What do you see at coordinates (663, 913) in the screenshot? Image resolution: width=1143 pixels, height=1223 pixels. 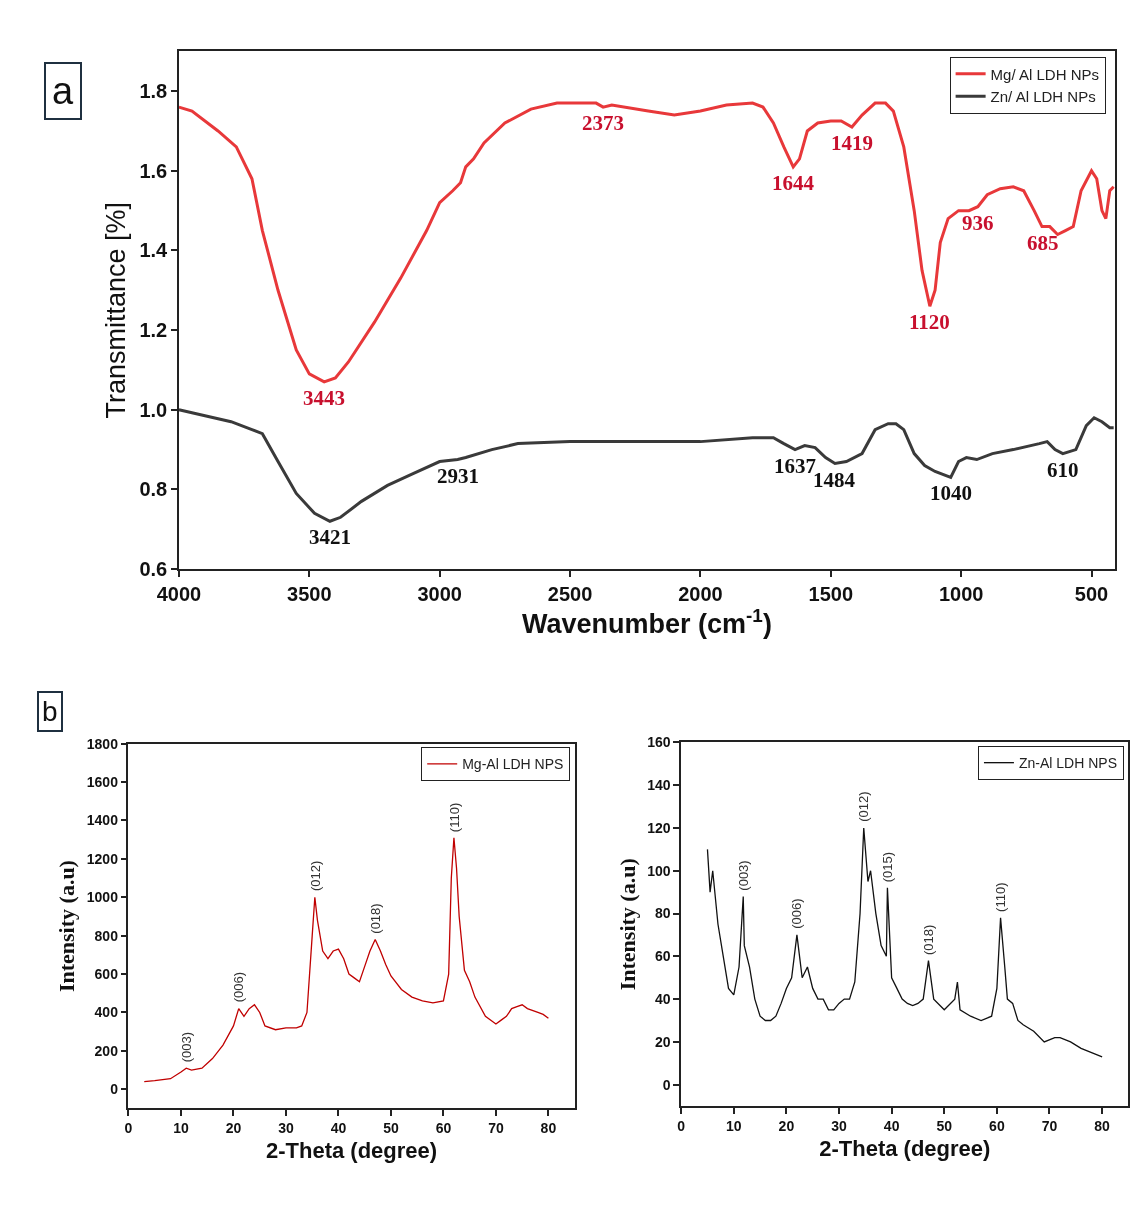 I see `y-tick-label: 80` at bounding box center [663, 913].